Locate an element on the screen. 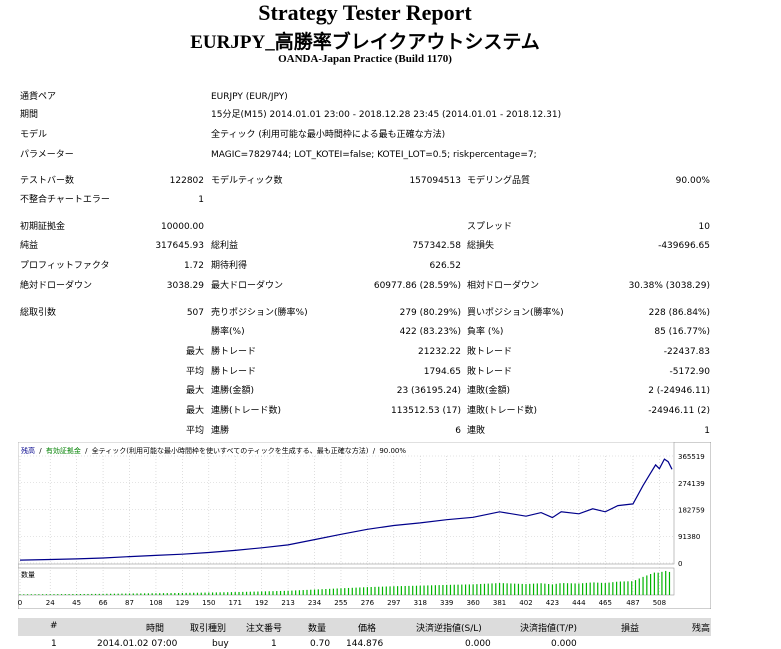 The height and width of the screenshot is (649, 781). profit-factor-label: プロフィットファクタ is located at coordinates (65, 266).